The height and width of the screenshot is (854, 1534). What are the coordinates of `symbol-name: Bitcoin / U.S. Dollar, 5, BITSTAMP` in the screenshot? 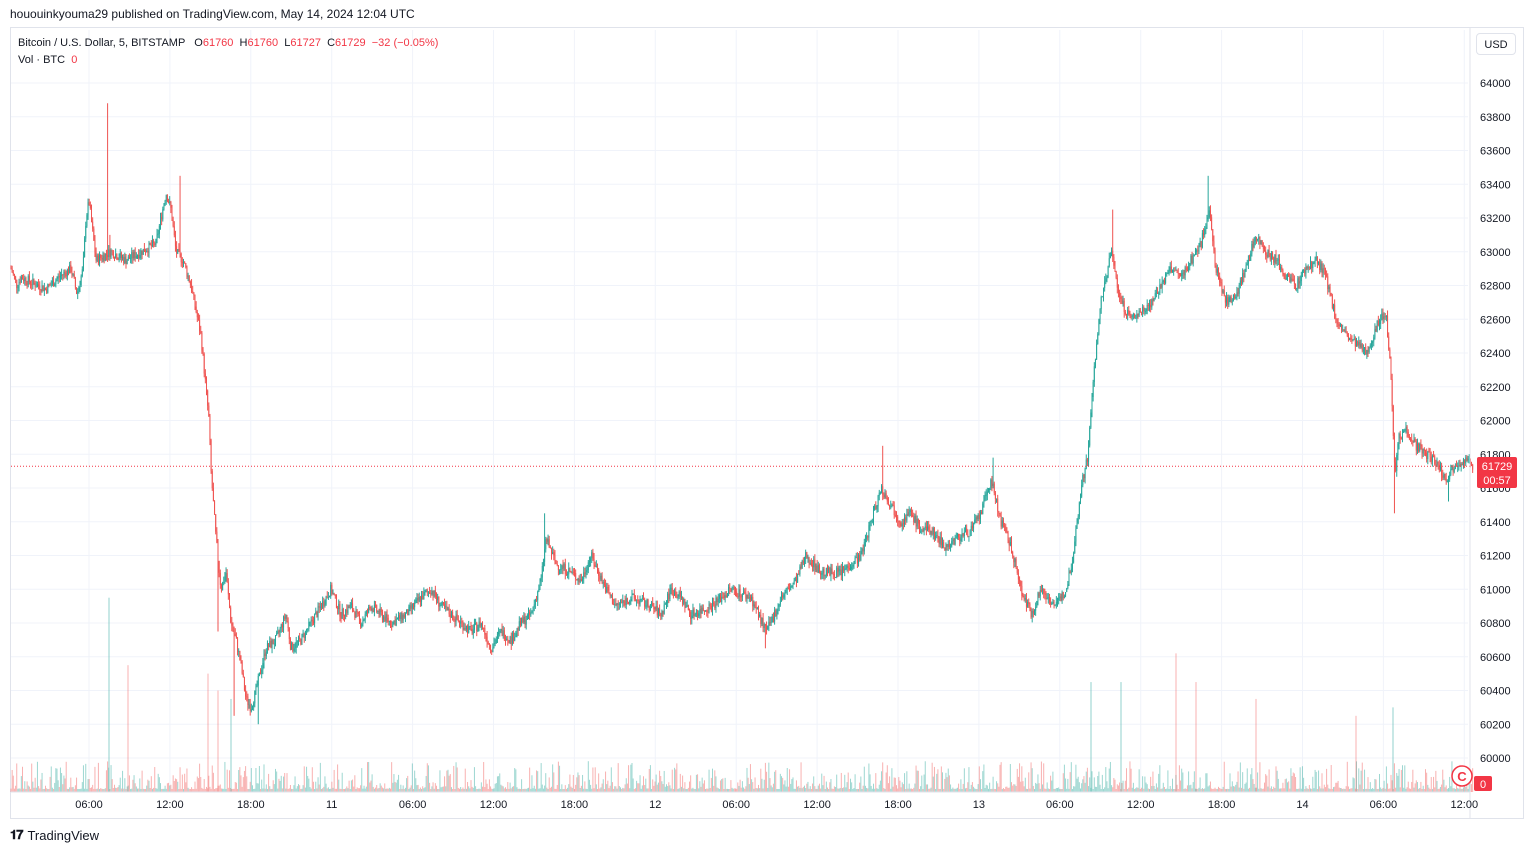 It's located at (102, 43).